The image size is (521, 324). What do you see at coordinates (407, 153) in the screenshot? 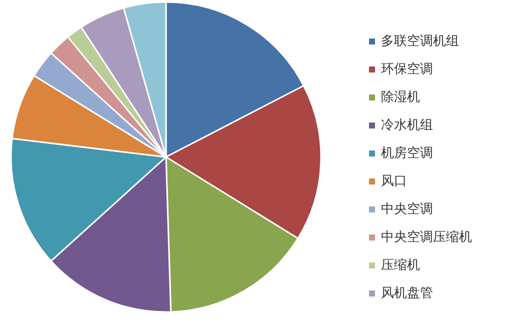
I see `legend-label: 机房空调` at bounding box center [407, 153].